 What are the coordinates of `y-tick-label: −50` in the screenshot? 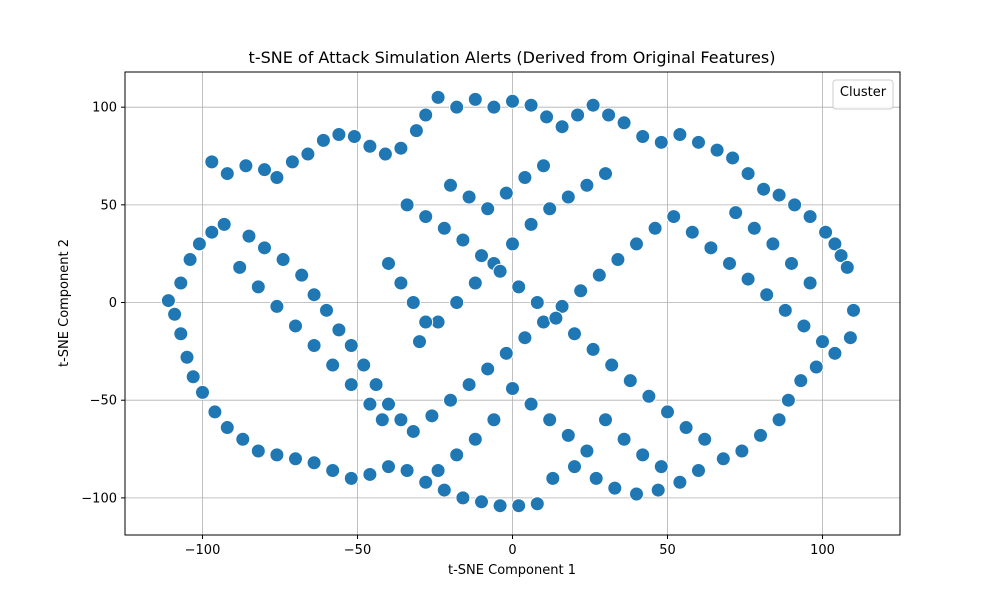 It's located at (103, 401).